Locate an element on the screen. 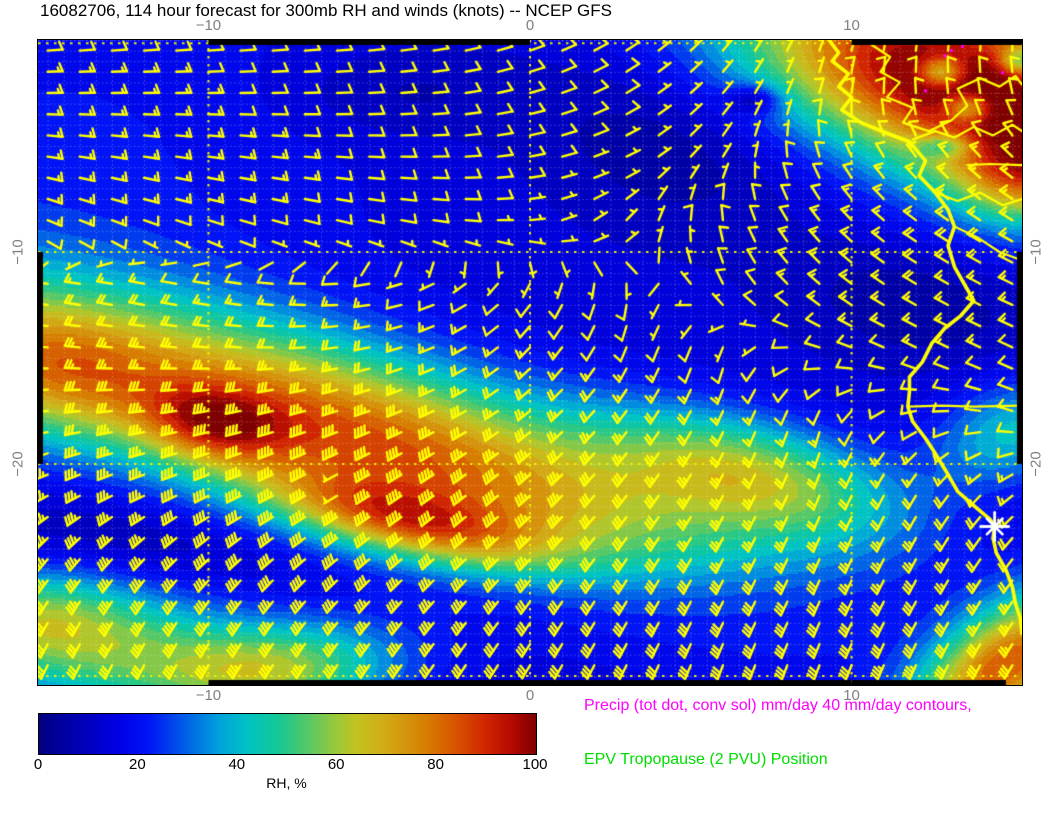 The height and width of the screenshot is (816, 1056). colorbar-tick-label: 0 is located at coordinates (38, 764).